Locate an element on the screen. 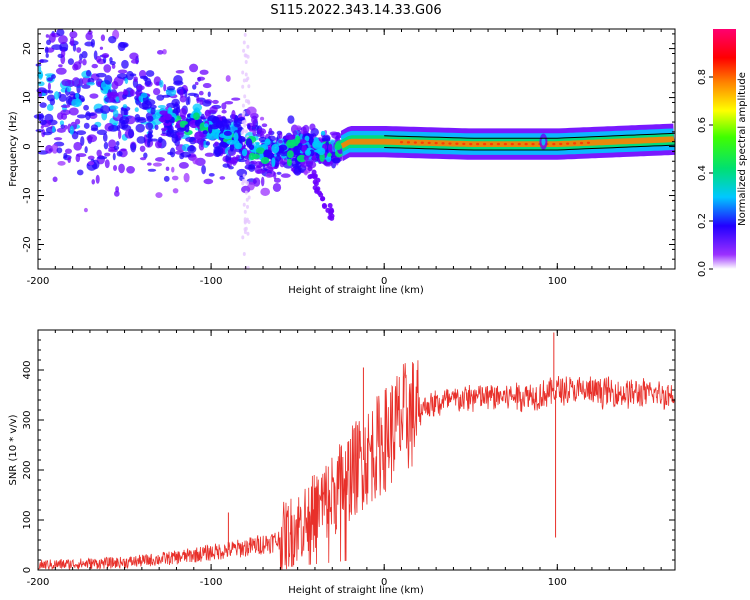 The width and height of the screenshot is (750, 600). colorbar-tick-label: 0.8 is located at coordinates (702, 77).